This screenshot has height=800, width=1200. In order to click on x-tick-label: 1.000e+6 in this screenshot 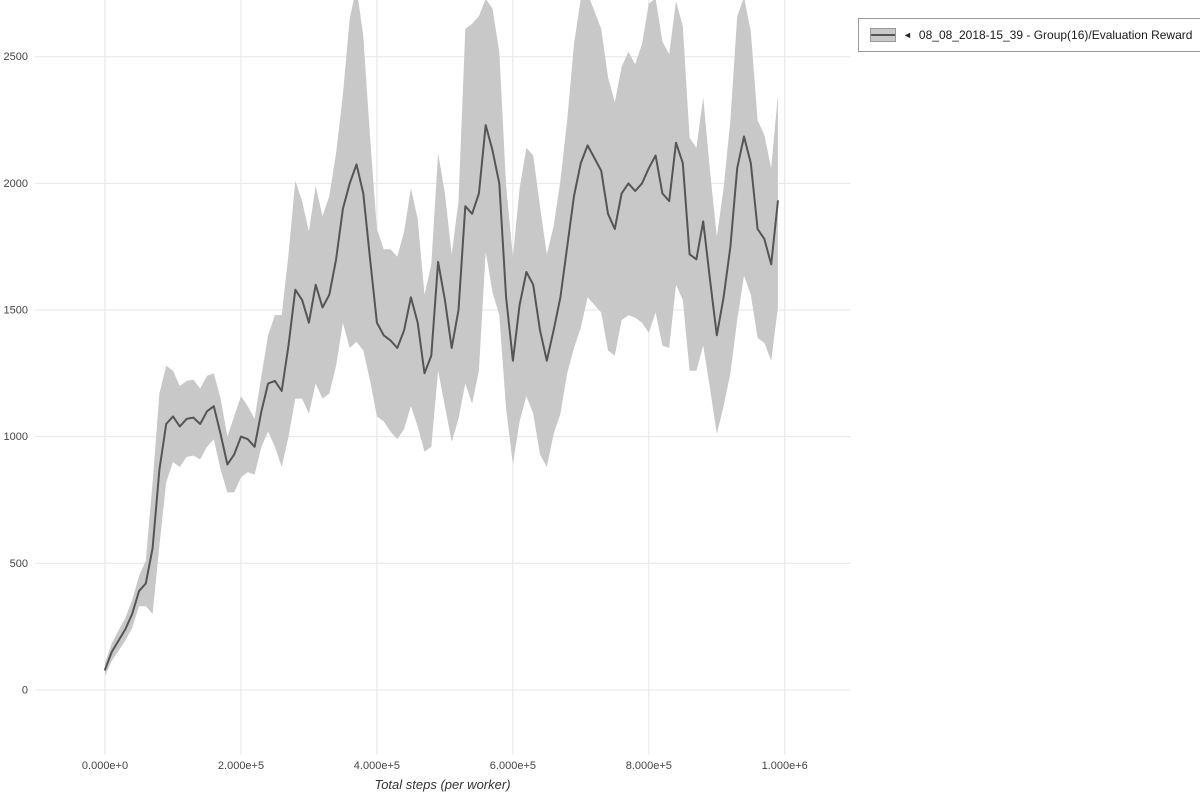, I will do `click(785, 766)`.